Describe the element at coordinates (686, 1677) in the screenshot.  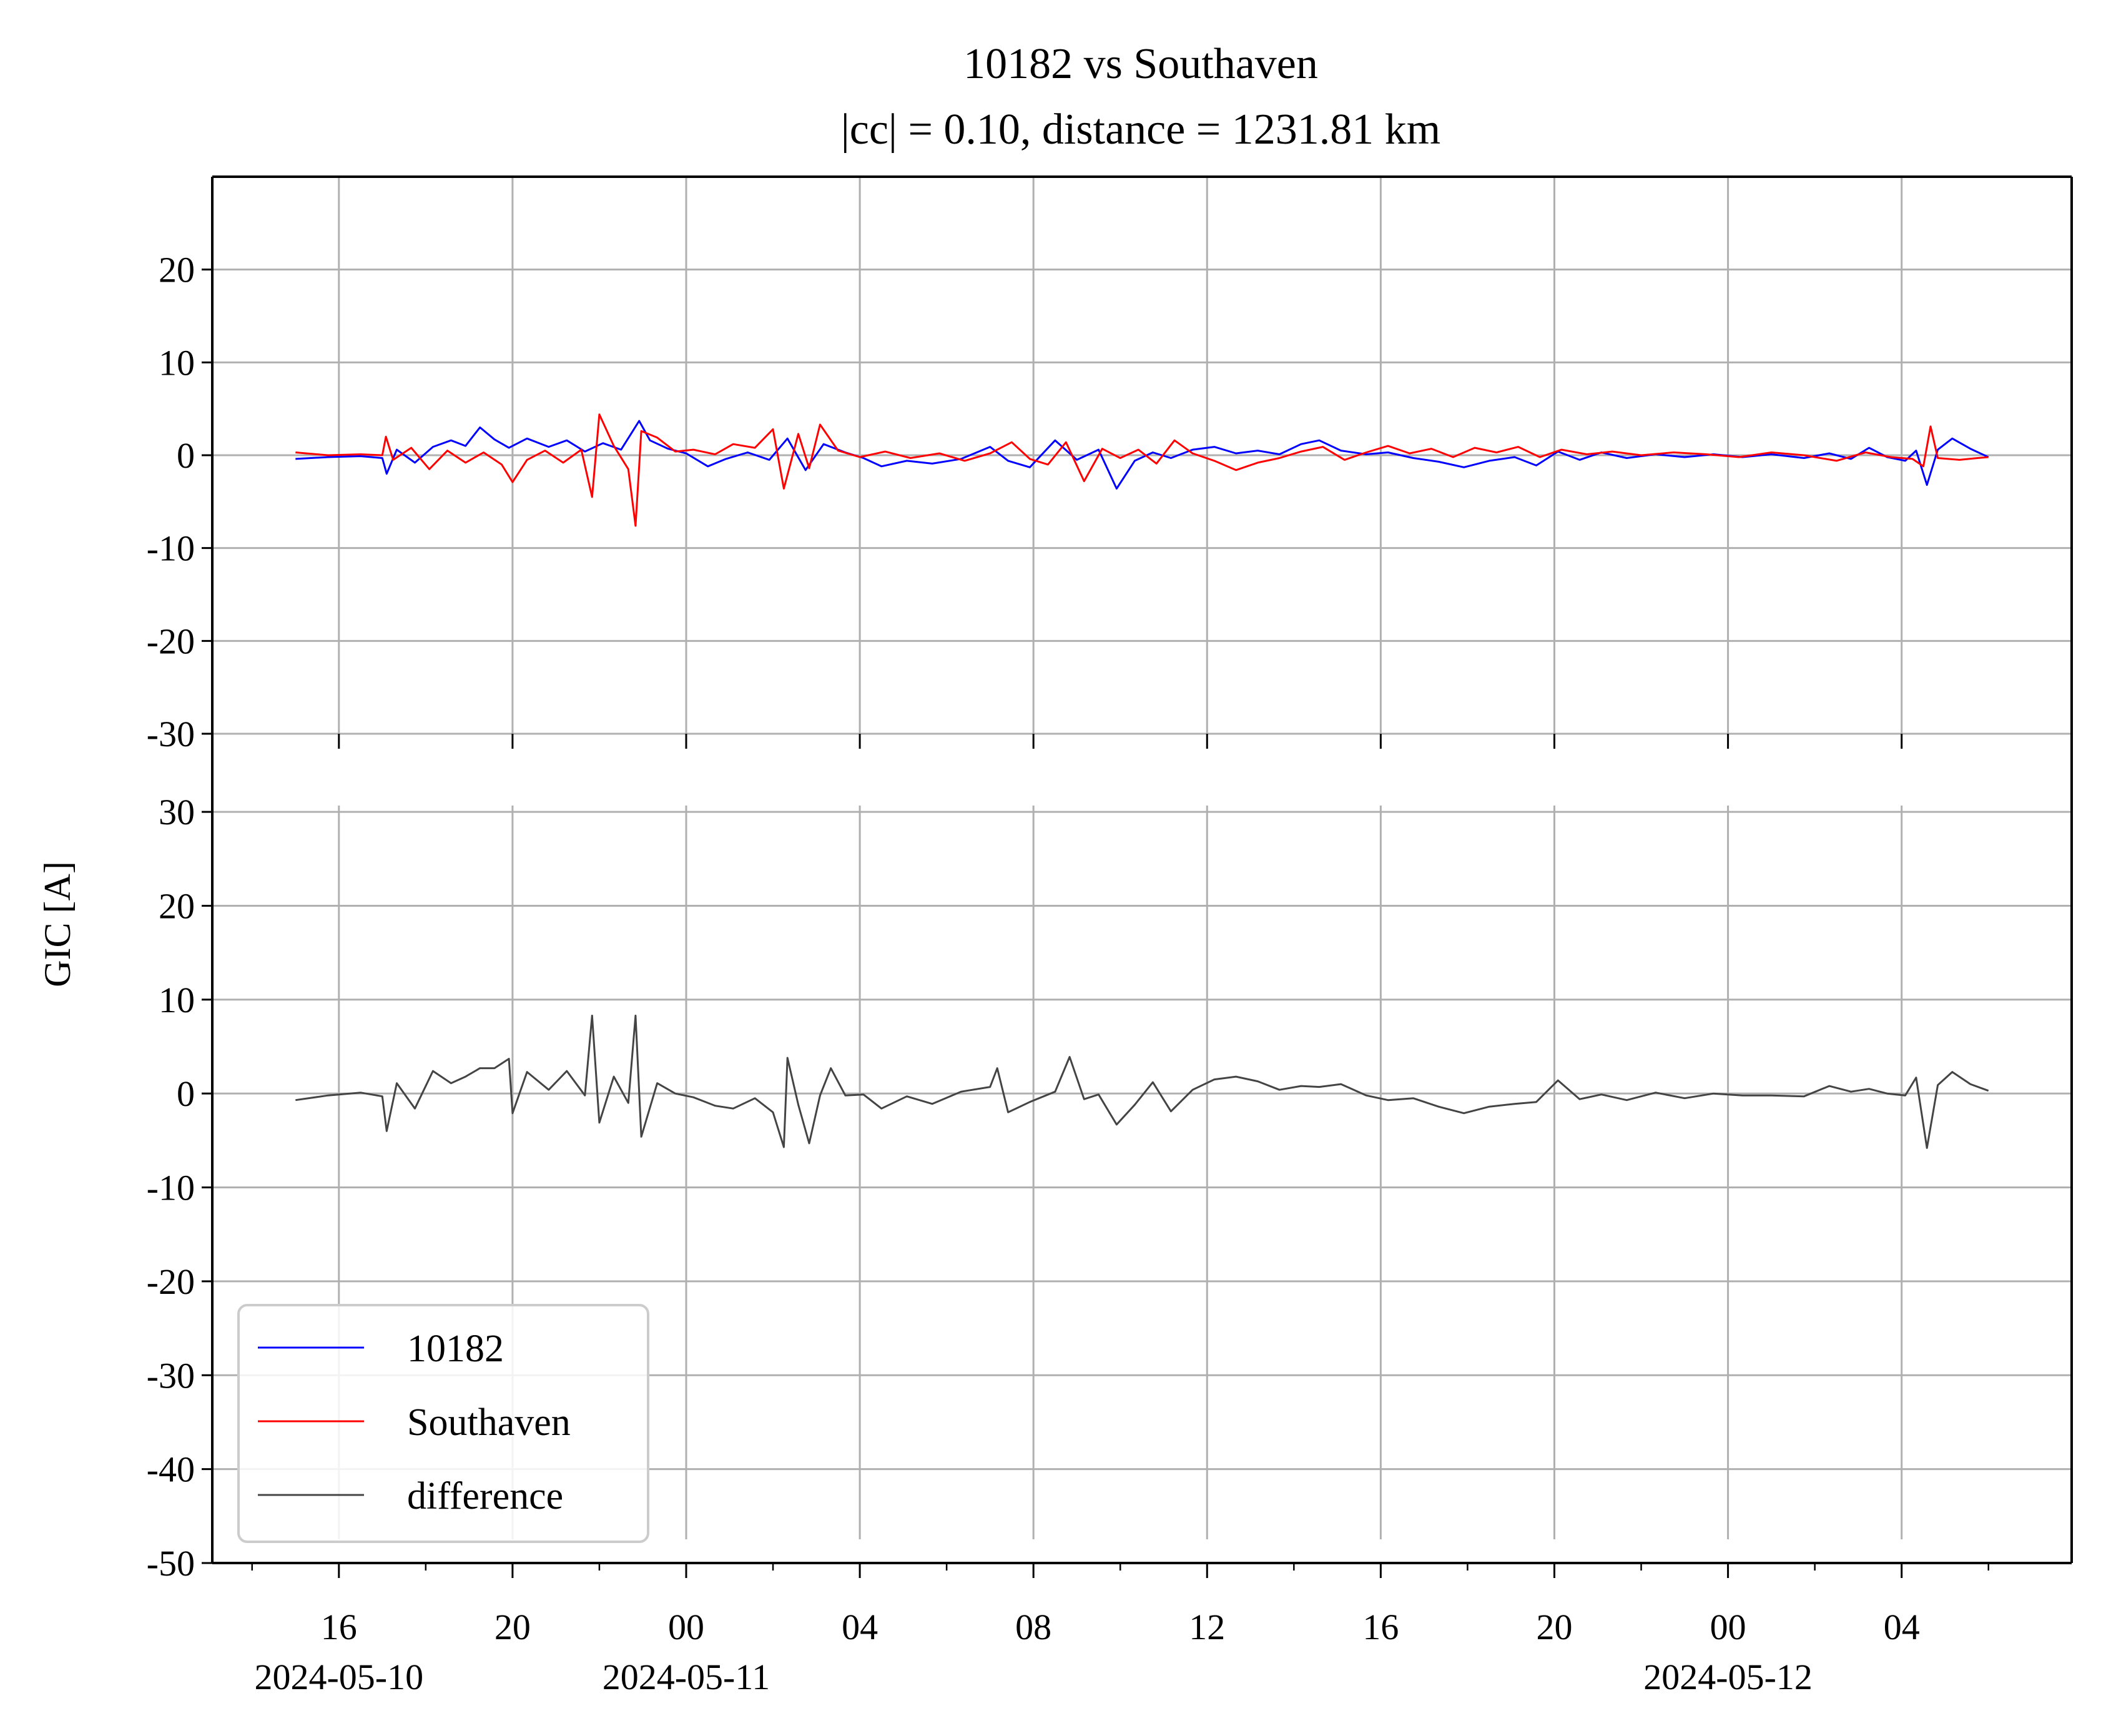
I see `x-date-label: 2024-05-11` at that location.